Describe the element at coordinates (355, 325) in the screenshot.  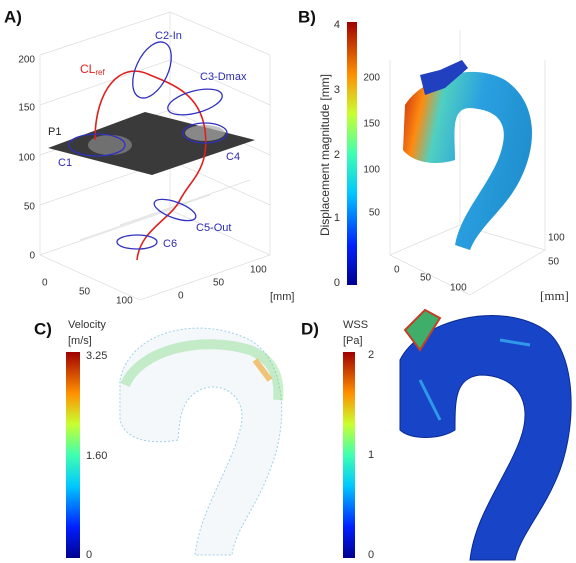
I see `colorbar-title: WSS` at that location.